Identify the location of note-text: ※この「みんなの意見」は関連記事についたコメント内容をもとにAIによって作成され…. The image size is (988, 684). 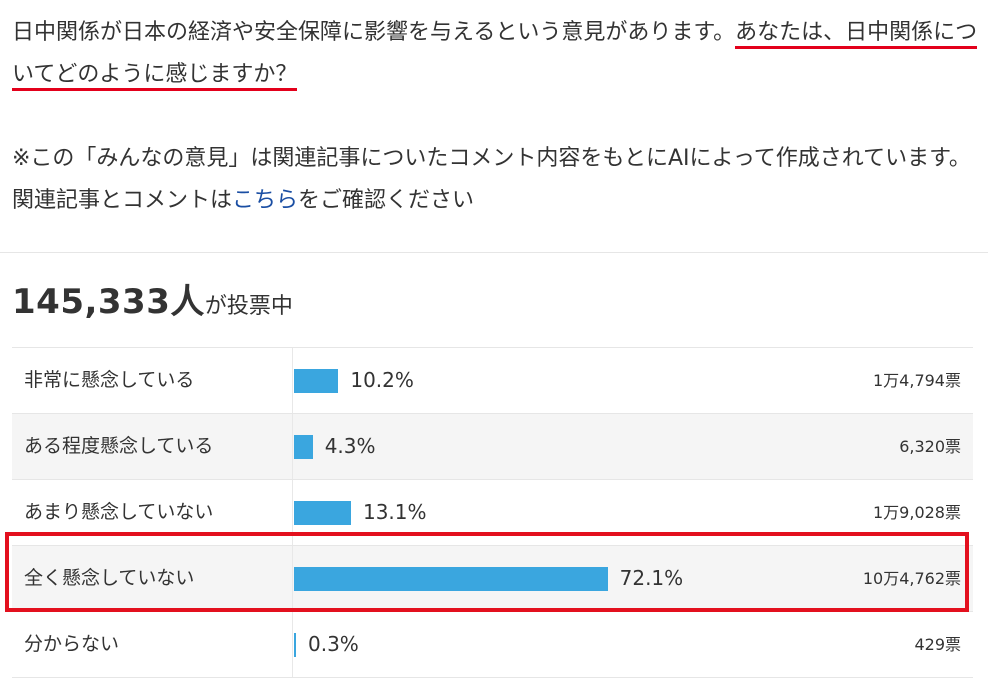
(491, 179).